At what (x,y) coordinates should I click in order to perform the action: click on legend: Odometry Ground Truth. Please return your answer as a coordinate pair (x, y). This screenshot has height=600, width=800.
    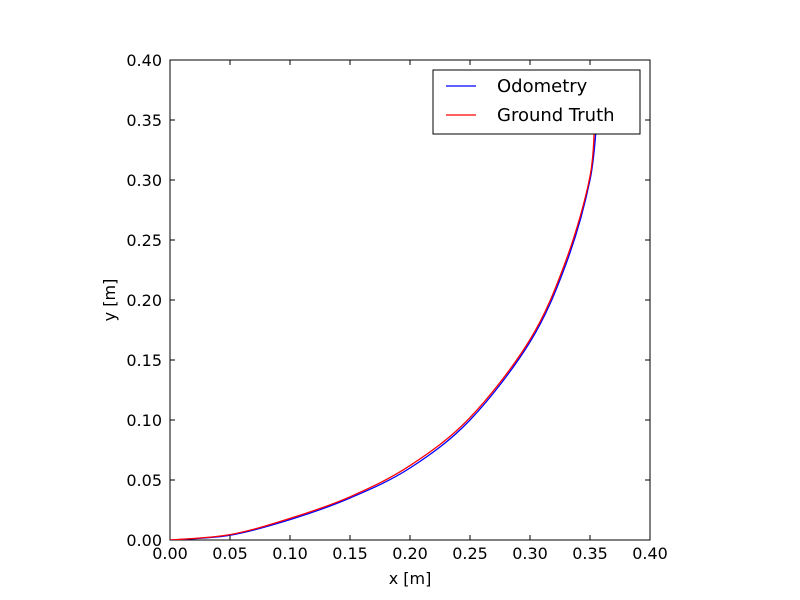
    Looking at the image, I should click on (536, 102).